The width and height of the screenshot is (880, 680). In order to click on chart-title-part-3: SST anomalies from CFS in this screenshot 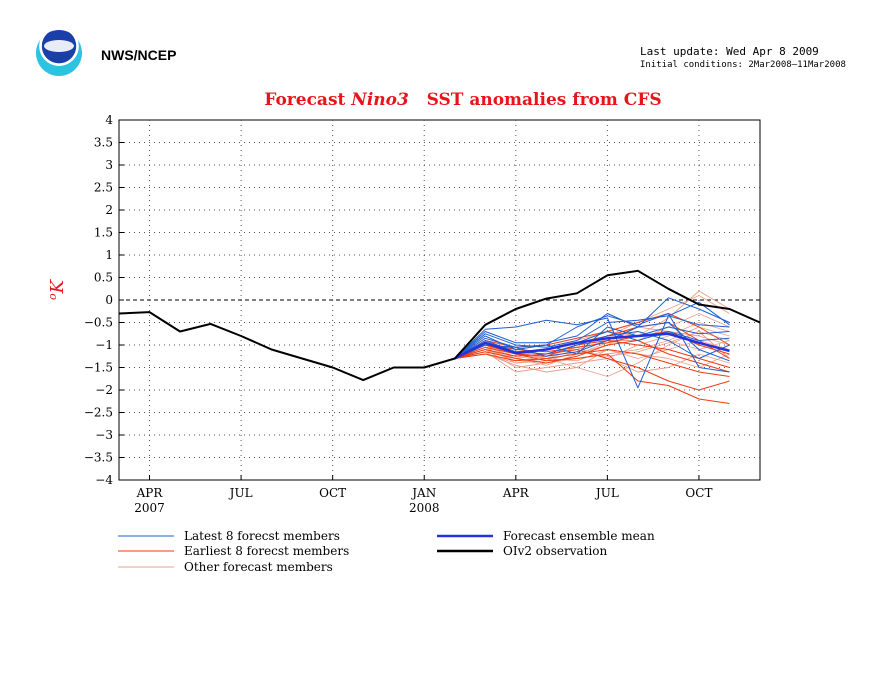, I will do `click(535, 100)`.